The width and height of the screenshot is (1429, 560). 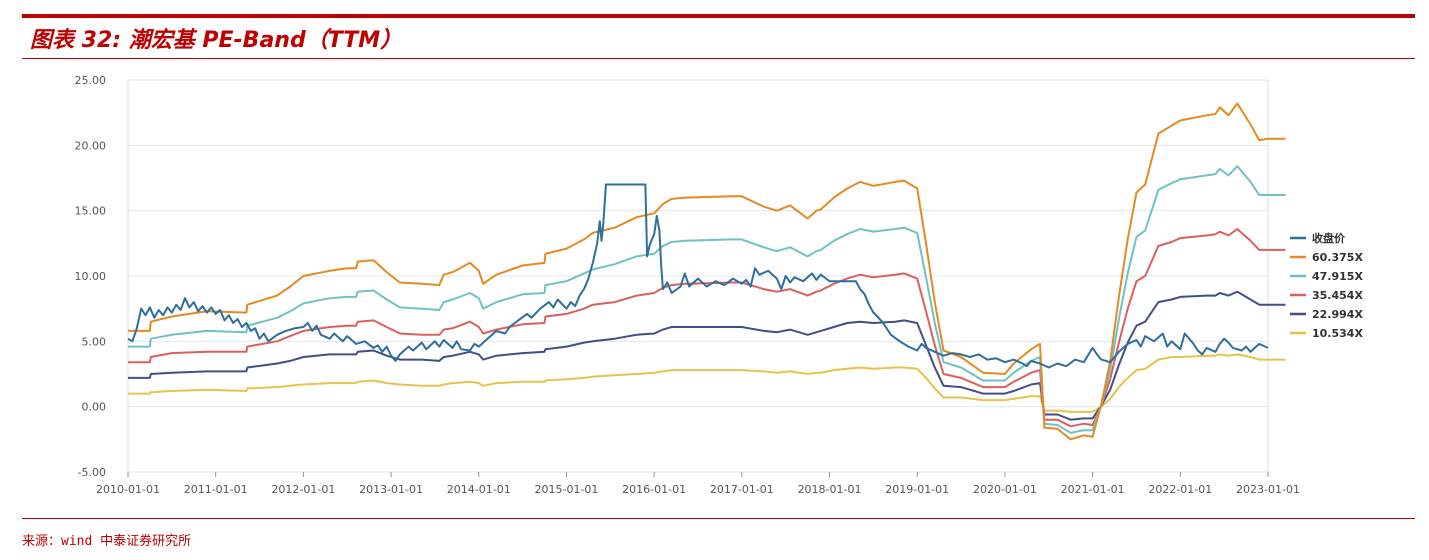 I want to click on x-tick-label: 2012-01-01, so click(x=303, y=489).